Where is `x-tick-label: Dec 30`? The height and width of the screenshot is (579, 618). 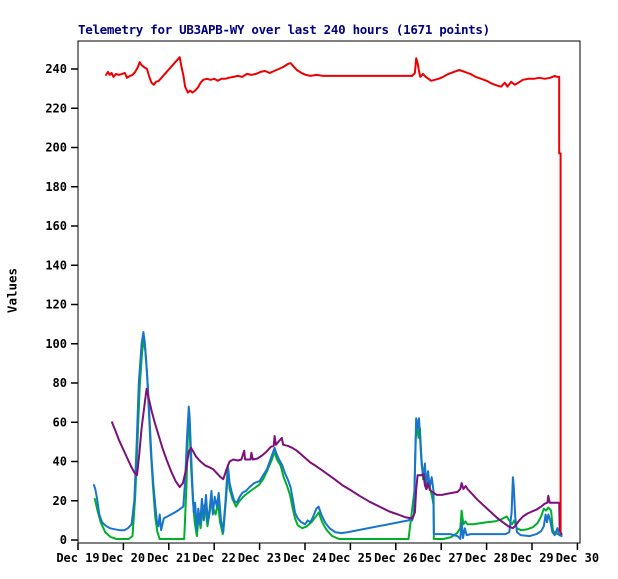
x-tick-label: Dec 30 is located at coordinates (577, 558).